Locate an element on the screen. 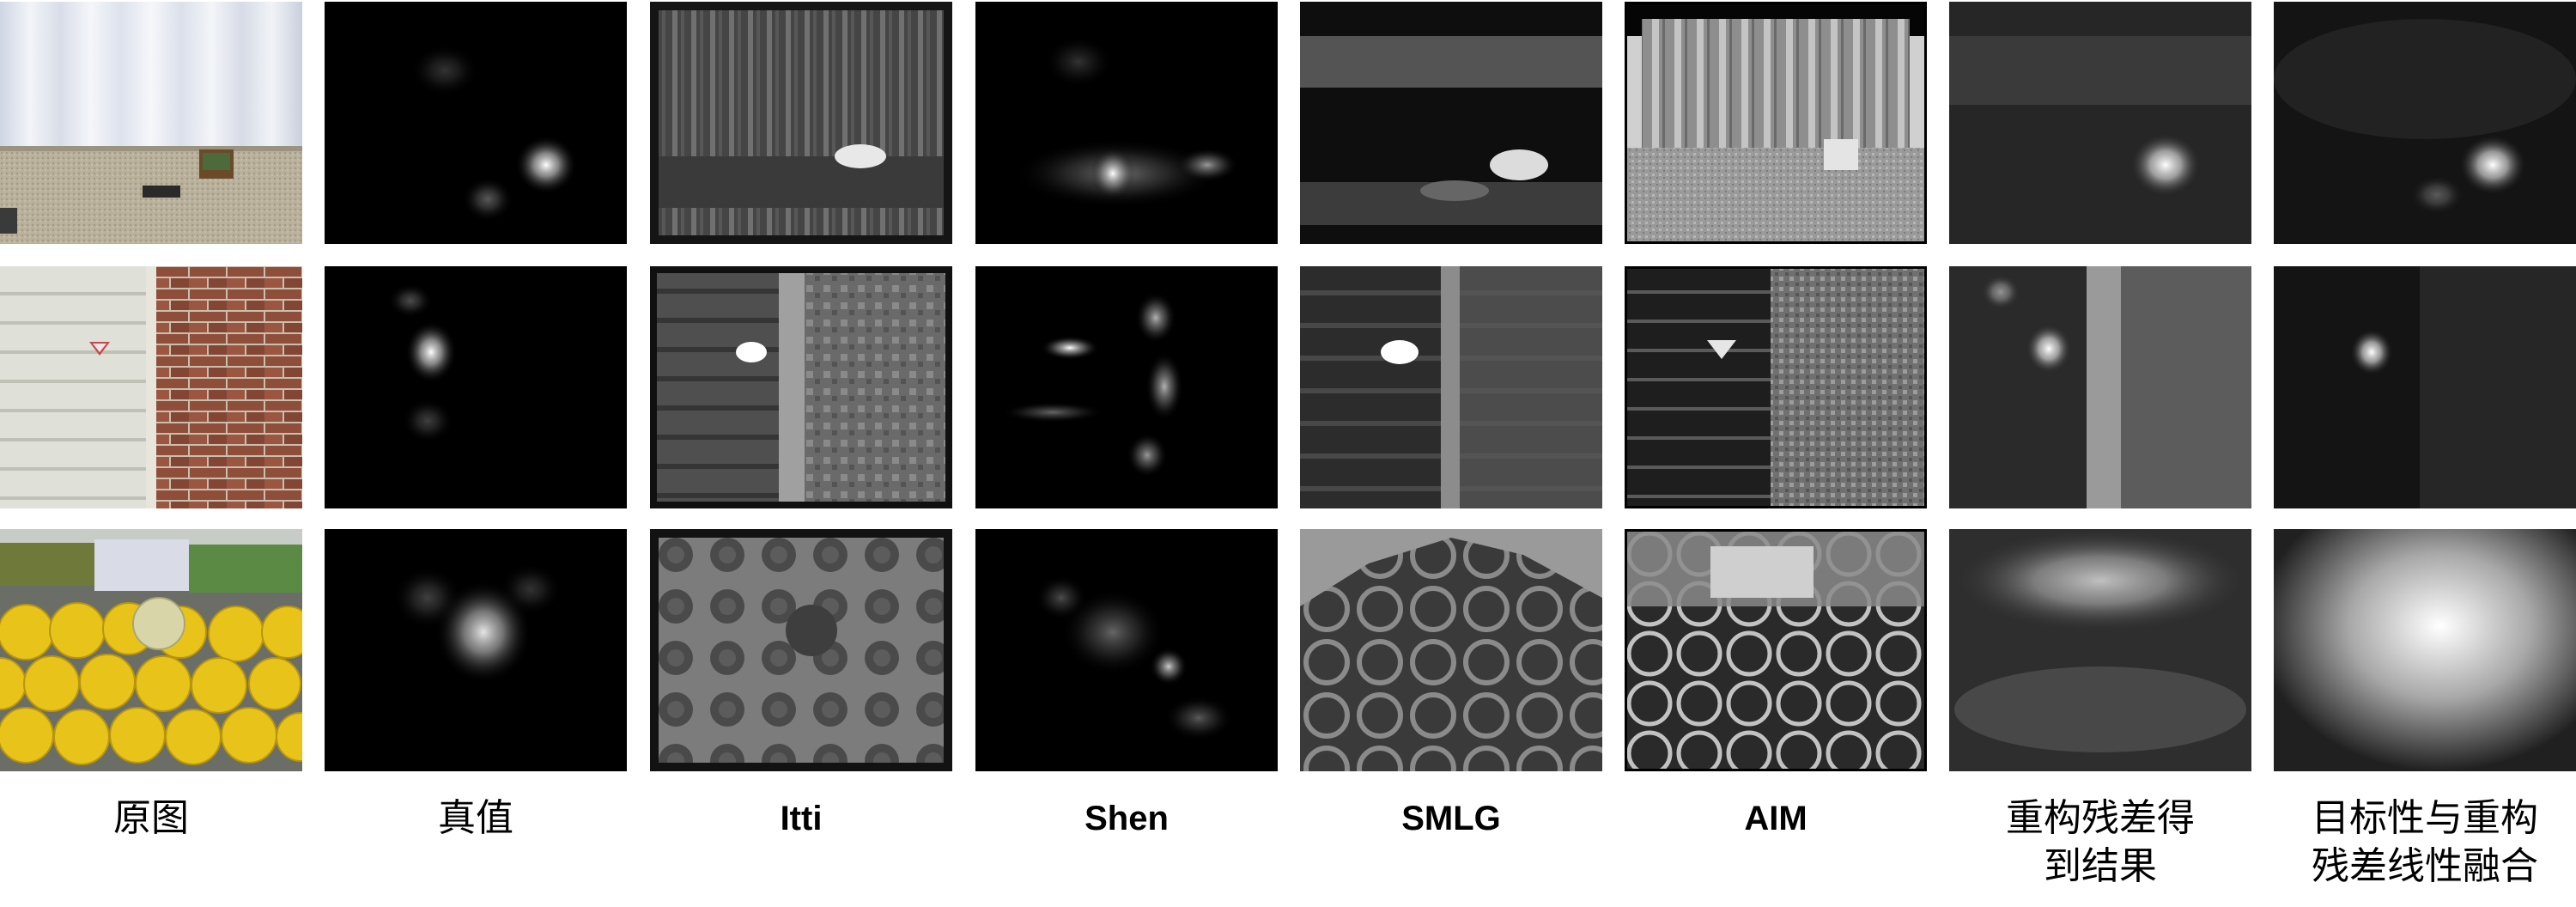 This screenshot has width=2576, height=907. column-label-objectness-fusion: 目标性与重构 残差线性融合 is located at coordinates (2416, 842).